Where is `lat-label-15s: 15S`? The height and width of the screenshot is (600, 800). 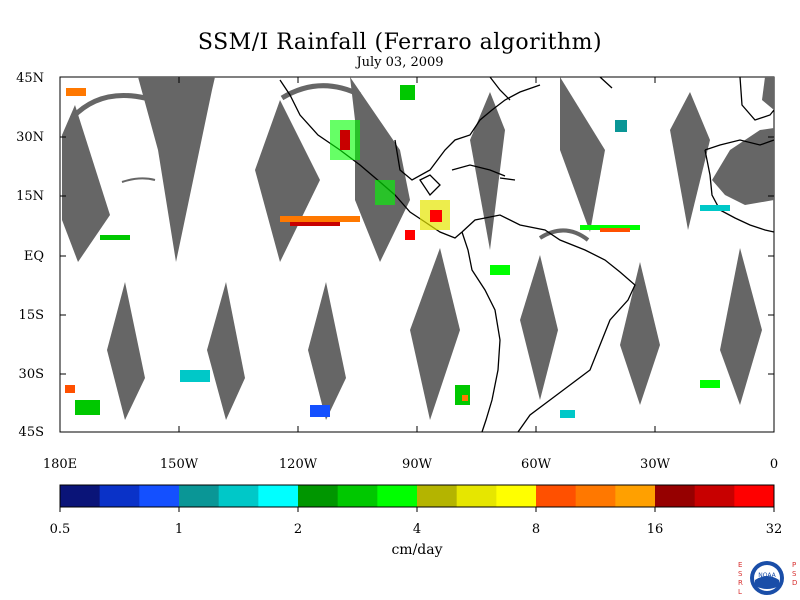 lat-label-15s: 15S is located at coordinates (31, 315).